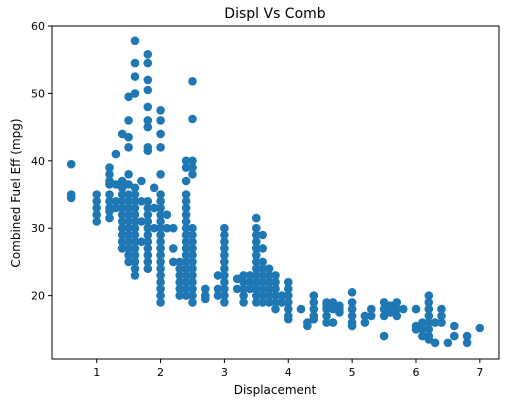 This screenshot has height=407, width=510. Describe the element at coordinates (41, 161) in the screenshot. I see `y-axis: 20 30 40 50 60` at that location.